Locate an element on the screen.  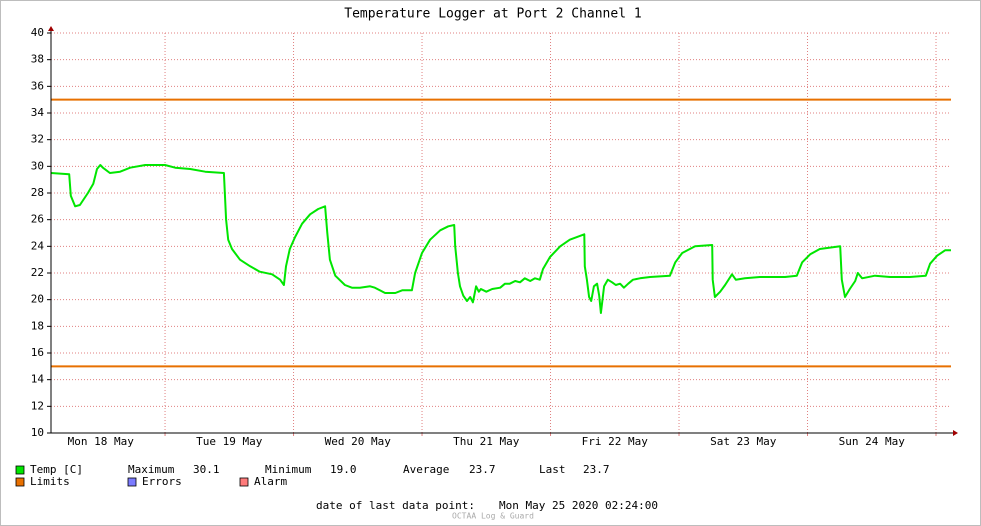
y-tick-label: 34 is located at coordinates (38, 112).